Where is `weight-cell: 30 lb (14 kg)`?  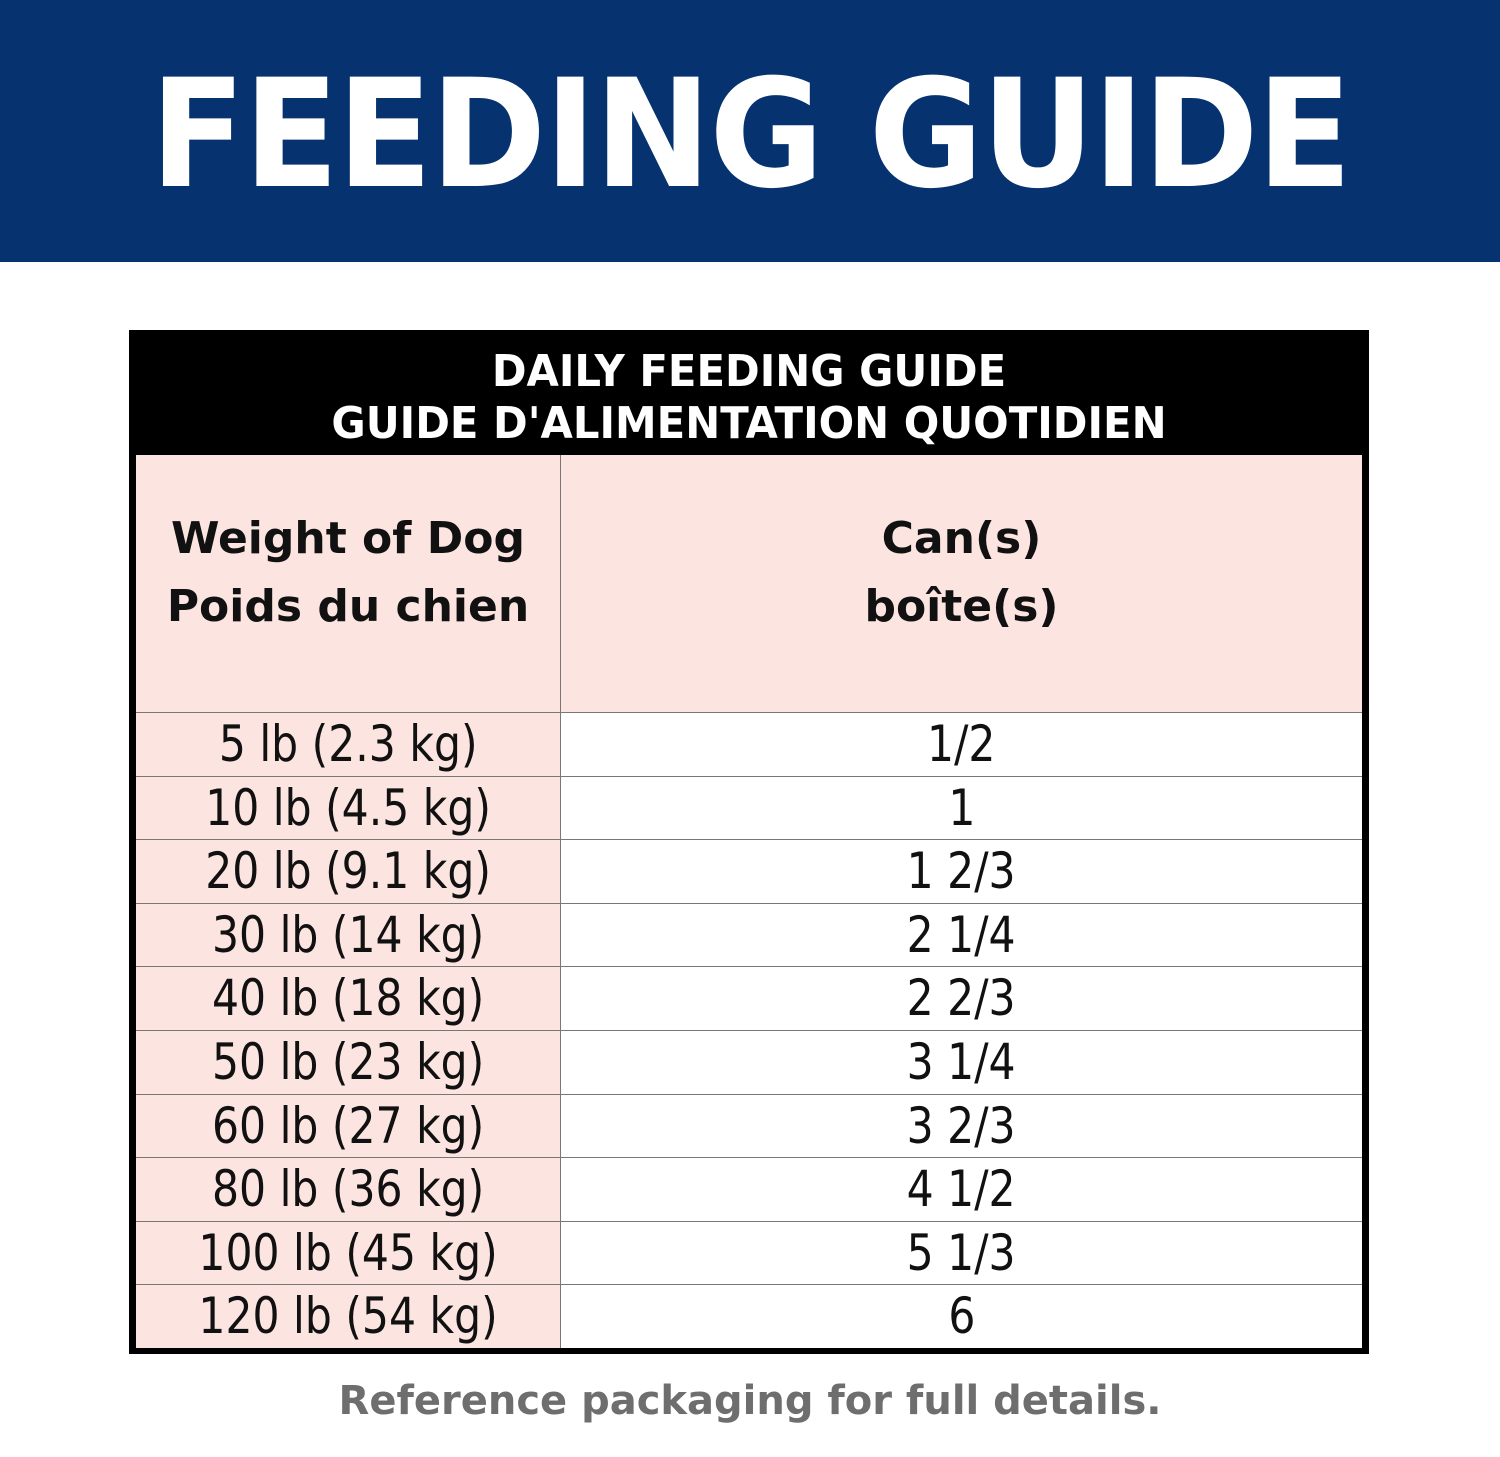 weight-cell: 30 lb (14 kg) is located at coordinates (348, 935).